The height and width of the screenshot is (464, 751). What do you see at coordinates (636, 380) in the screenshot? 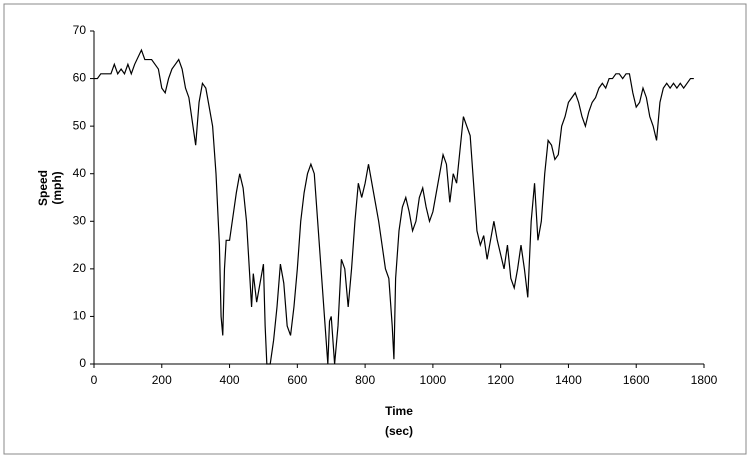
I see `x-tick-label: 1600` at bounding box center [636, 380].